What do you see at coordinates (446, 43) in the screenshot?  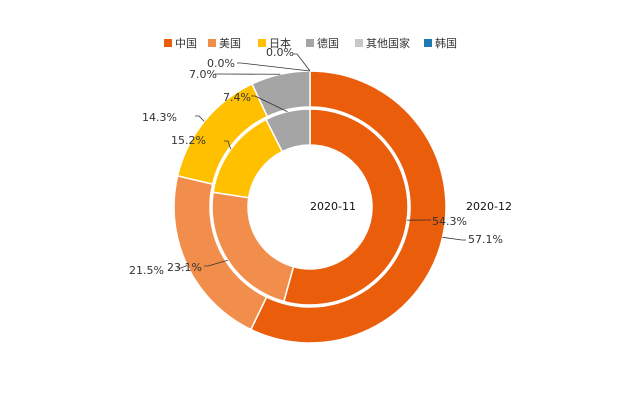 I see `legend-label-5: 韩国` at bounding box center [446, 43].